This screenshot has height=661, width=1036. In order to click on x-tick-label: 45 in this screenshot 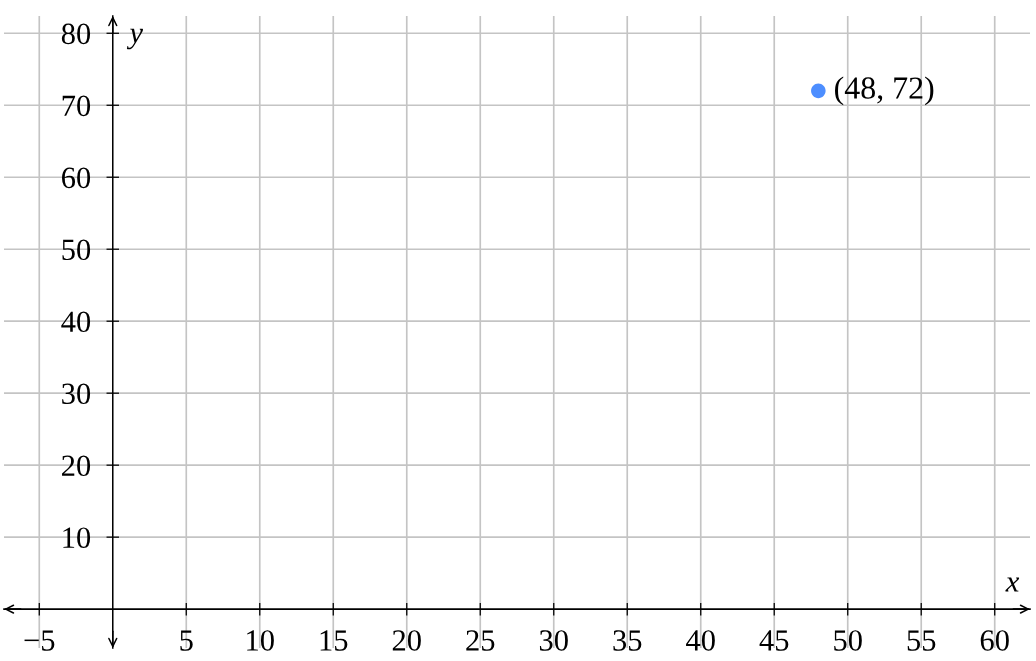, I will do `click(774, 640)`.